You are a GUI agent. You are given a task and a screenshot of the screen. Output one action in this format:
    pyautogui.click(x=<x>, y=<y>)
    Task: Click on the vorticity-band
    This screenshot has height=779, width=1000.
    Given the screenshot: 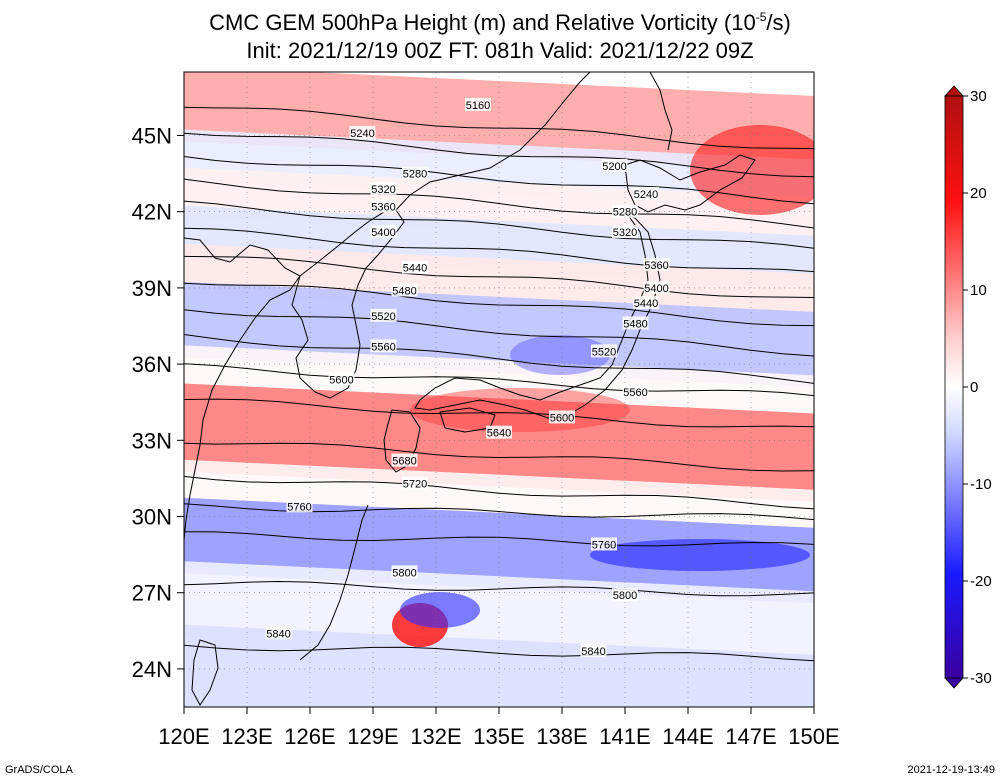 What is the action you would take?
    pyautogui.click(x=499, y=499)
    